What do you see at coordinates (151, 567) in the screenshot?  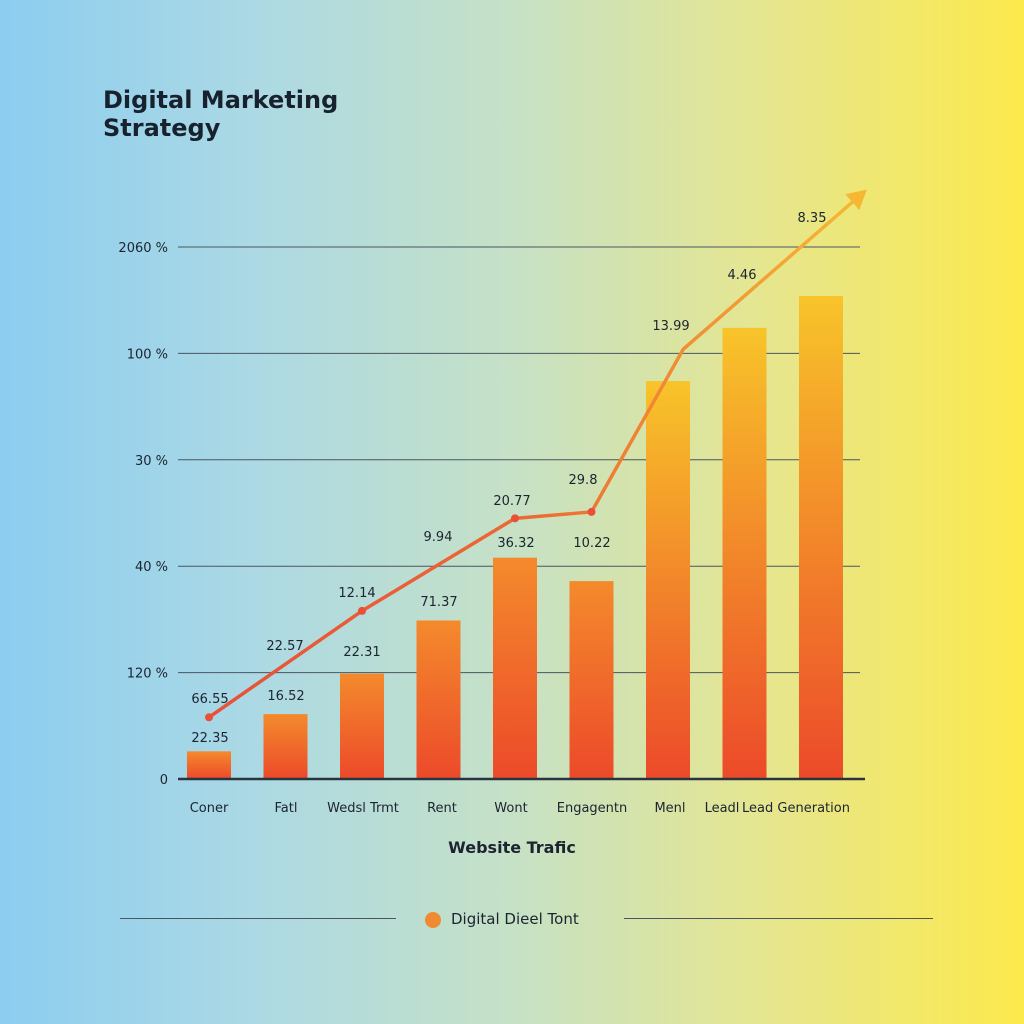 I see `y-tick-label: 40 %` at bounding box center [151, 567].